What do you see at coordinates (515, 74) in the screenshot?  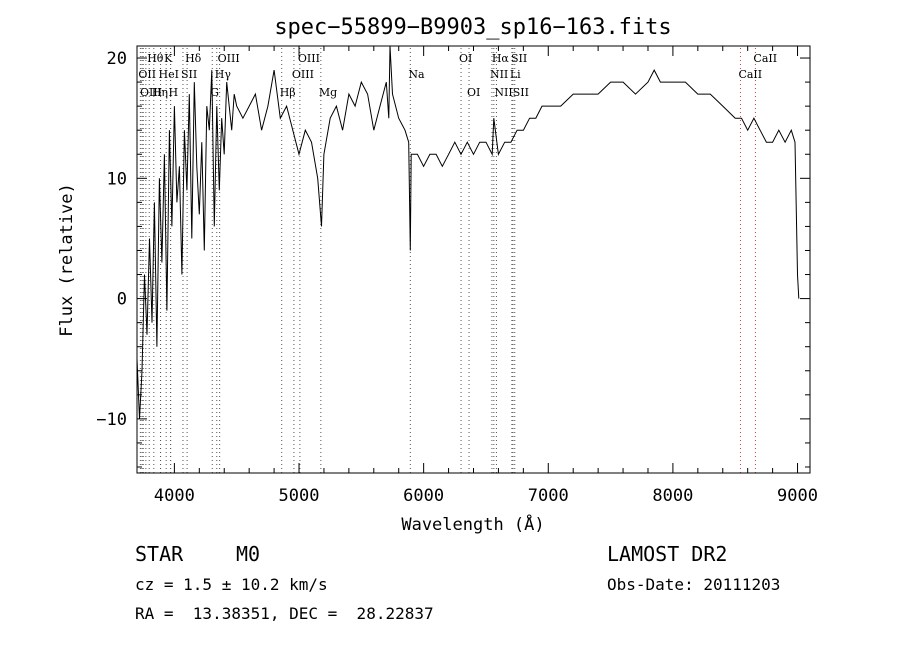 I see `line-label: Li` at bounding box center [515, 74].